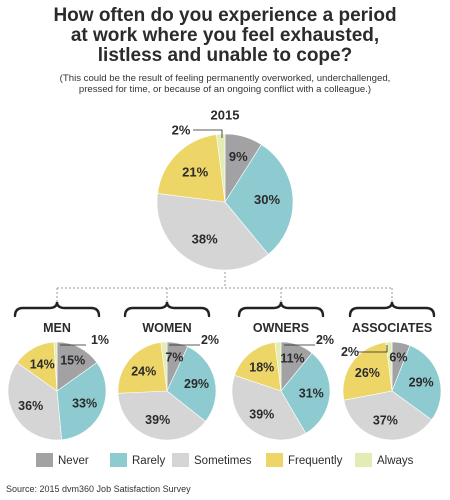 Image resolution: width=450 pixels, height=500 pixels. I want to click on slice-owners-sometimes, so click(269, 407).